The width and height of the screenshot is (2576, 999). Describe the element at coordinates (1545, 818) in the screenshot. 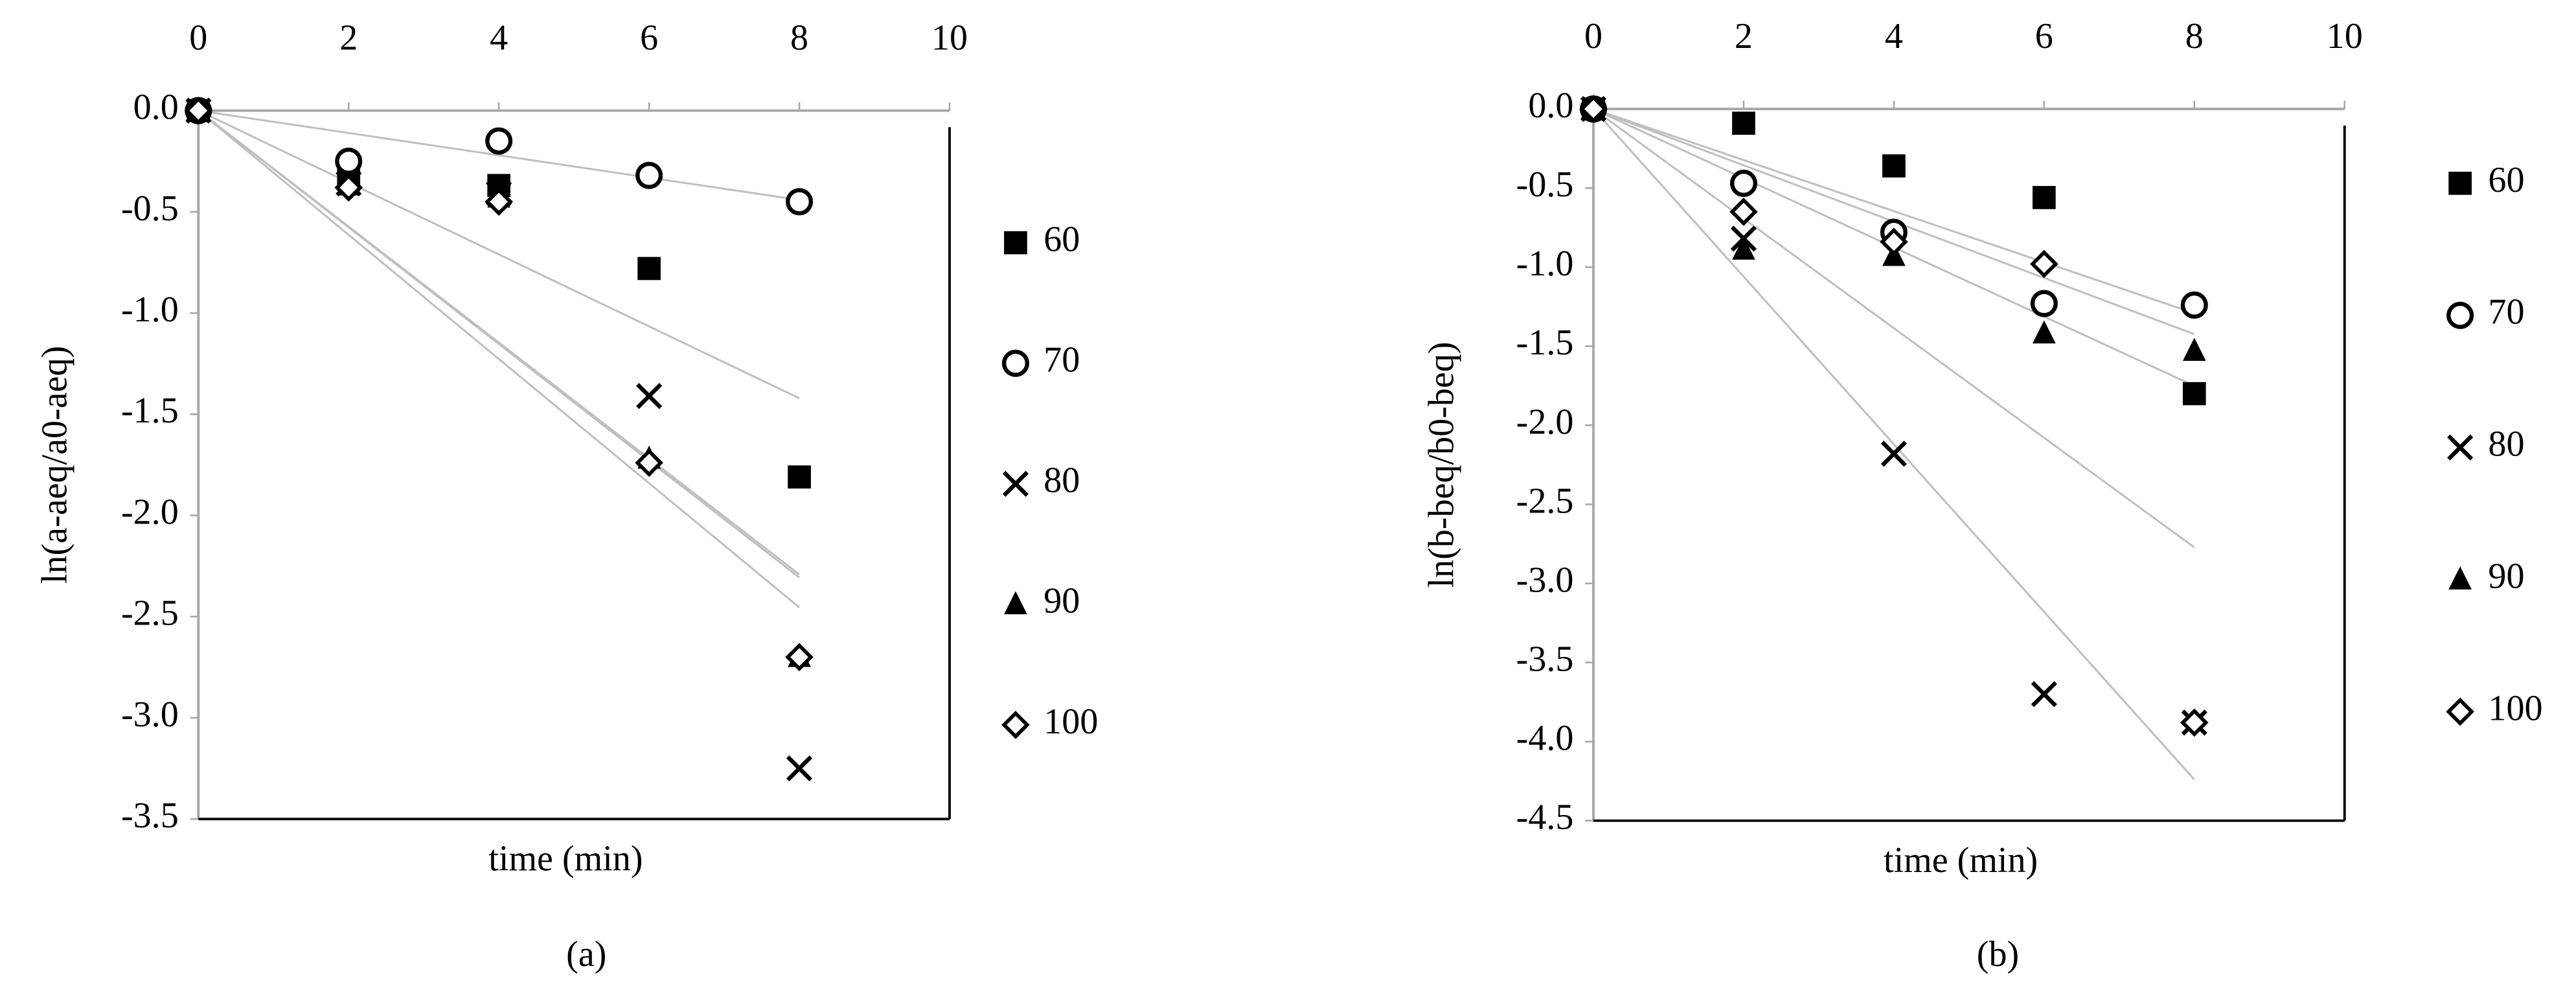

I see `y-tick-label: -4.5` at that location.